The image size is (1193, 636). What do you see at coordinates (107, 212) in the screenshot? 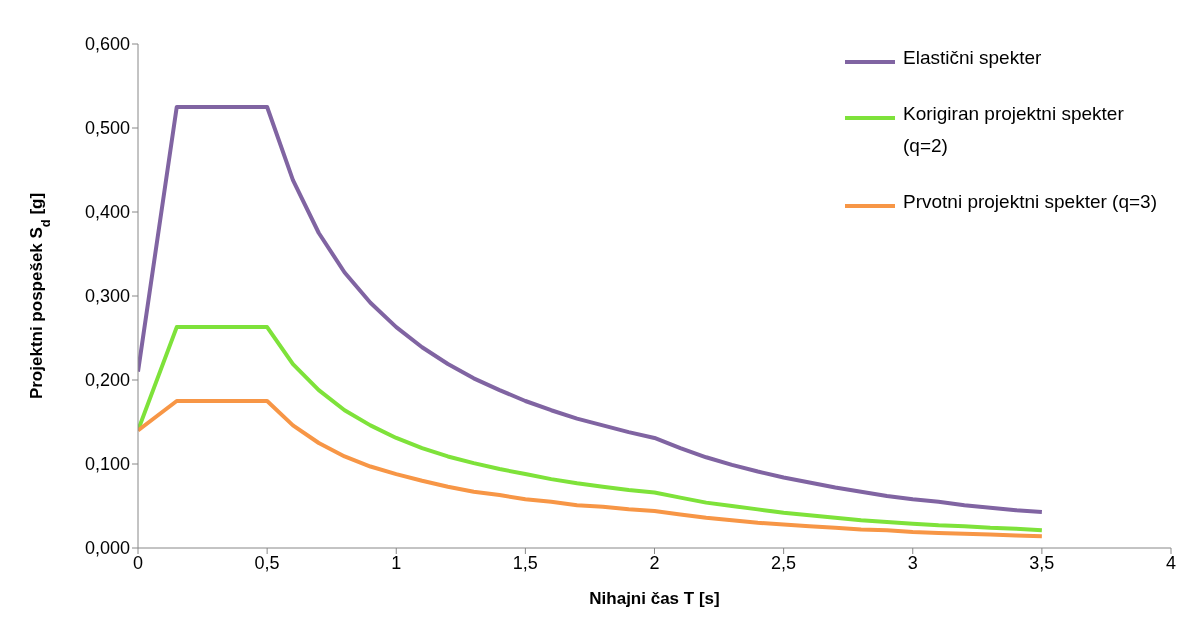
I see `y-tick-label: 0,400` at bounding box center [107, 212].